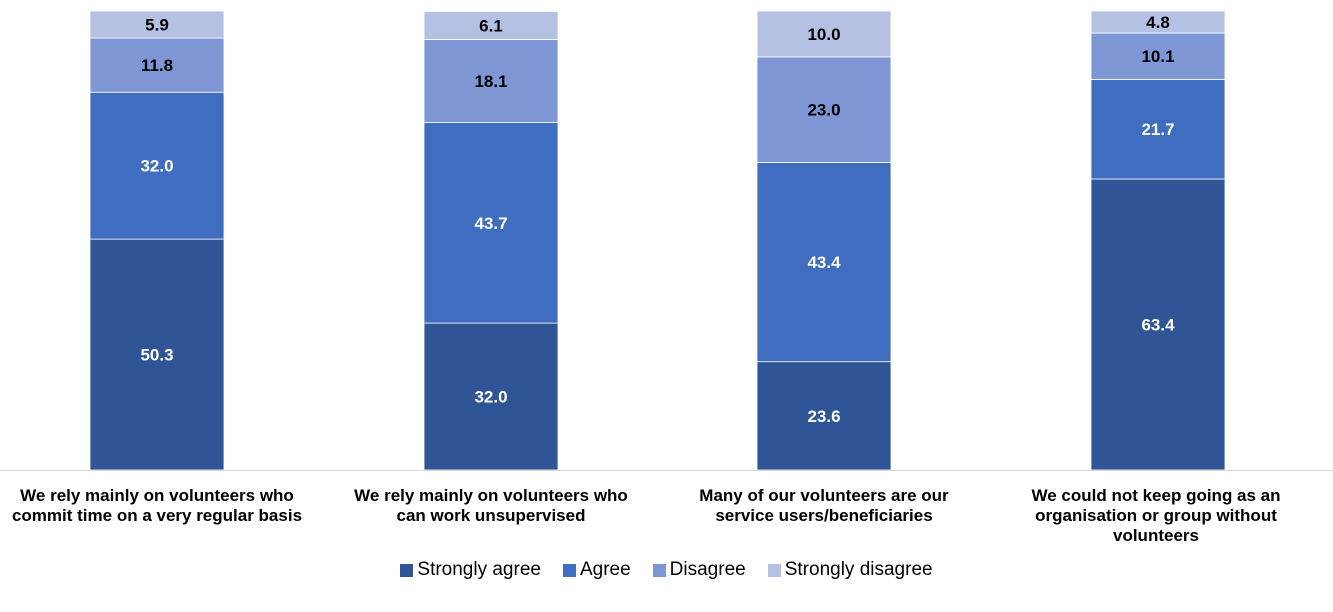 This screenshot has height=612, width=1333. I want to click on data-label-4-strongly-disagree: 4.8, so click(1158, 22).